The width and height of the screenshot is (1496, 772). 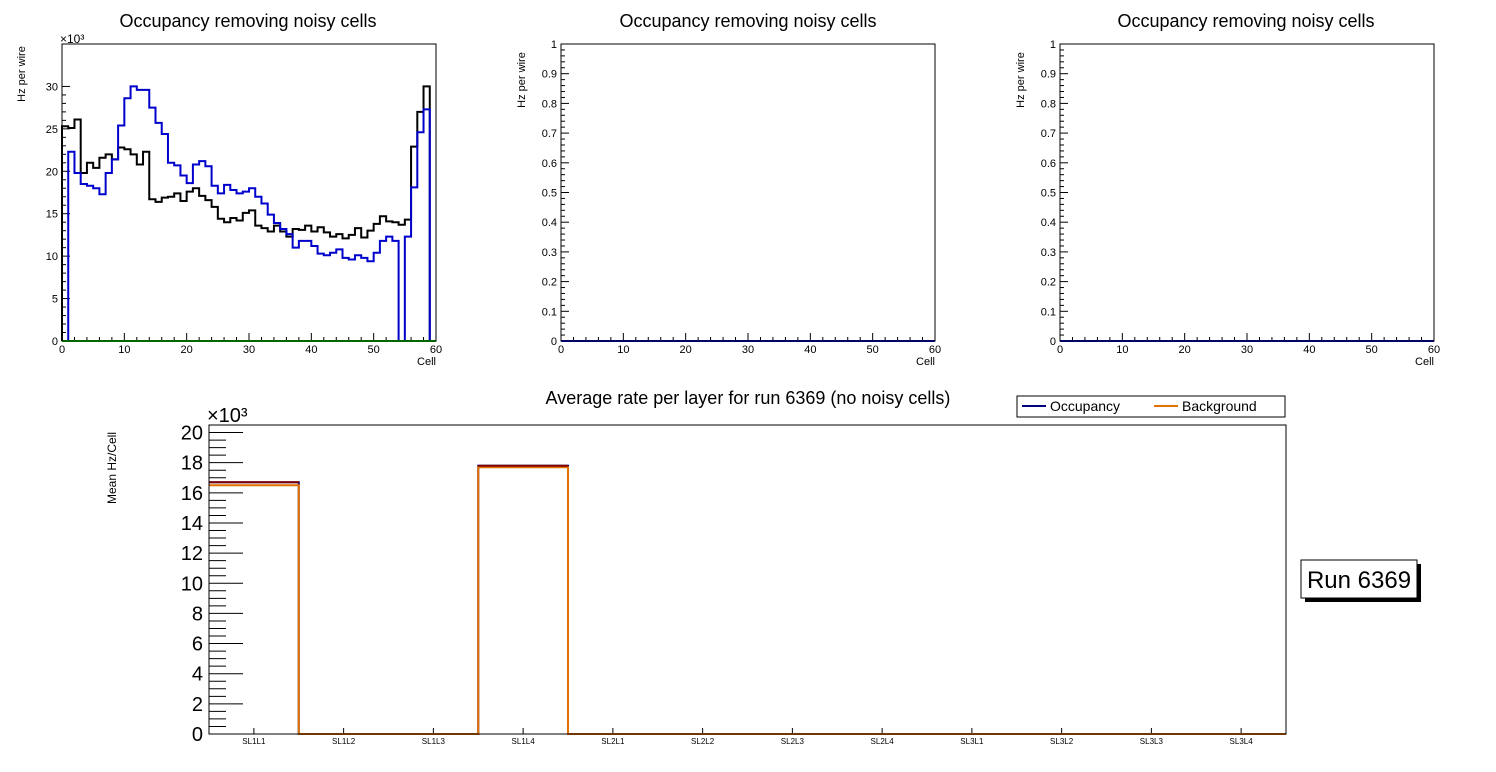 What do you see at coordinates (52, 130) in the screenshot?
I see `y-tick-label: 25` at bounding box center [52, 130].